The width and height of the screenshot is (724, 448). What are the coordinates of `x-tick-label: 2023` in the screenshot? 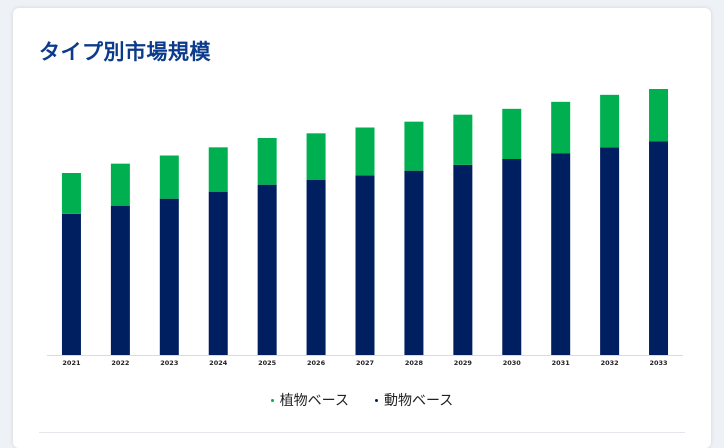 It's located at (169, 363).